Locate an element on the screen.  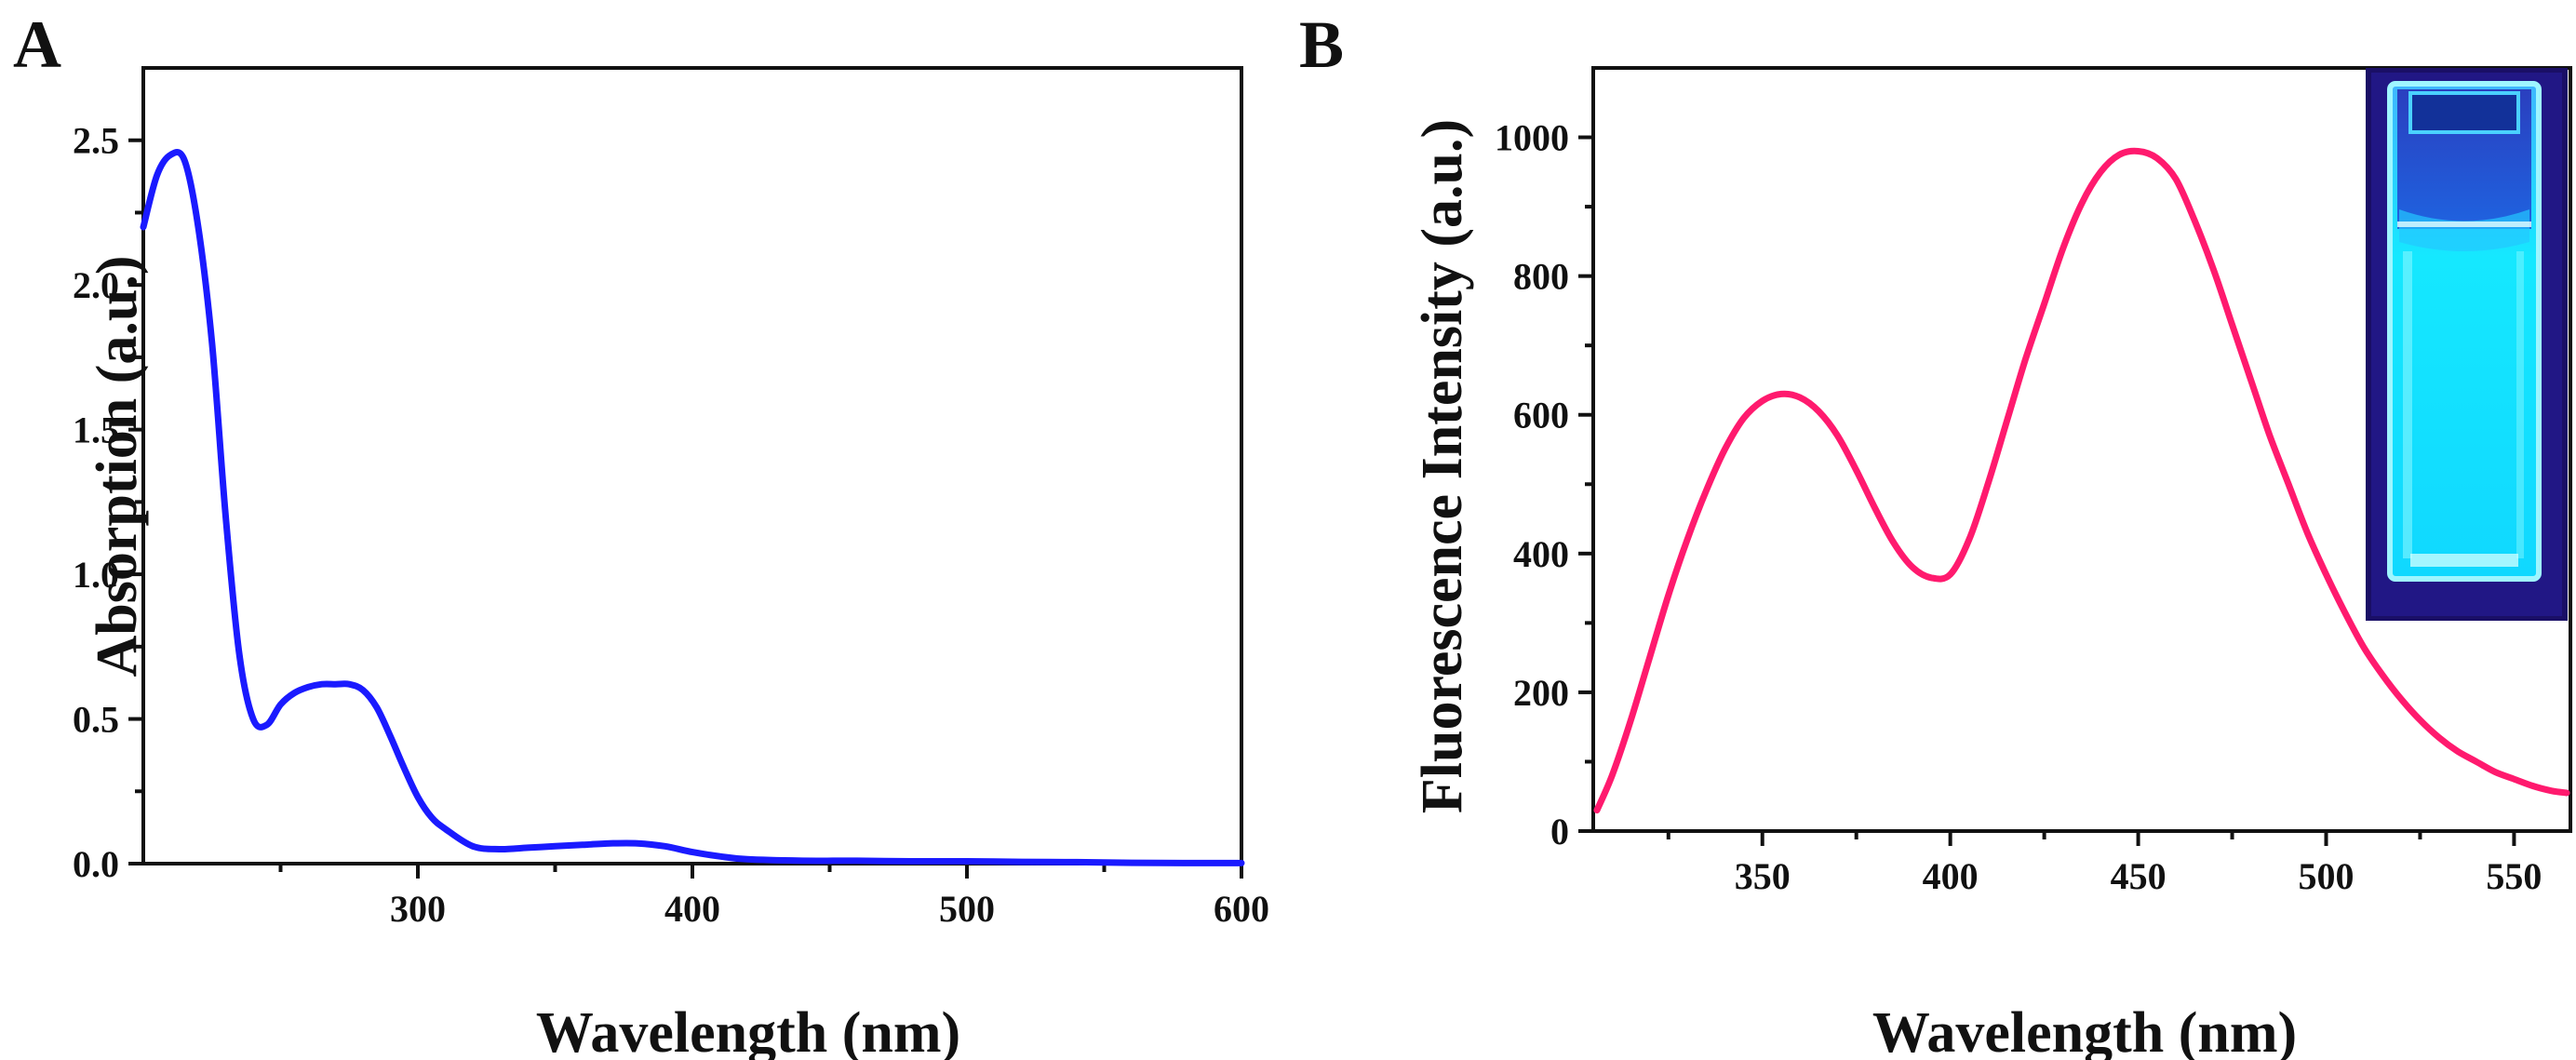
y-tick-label: 1000 is located at coordinates (1532, 138).